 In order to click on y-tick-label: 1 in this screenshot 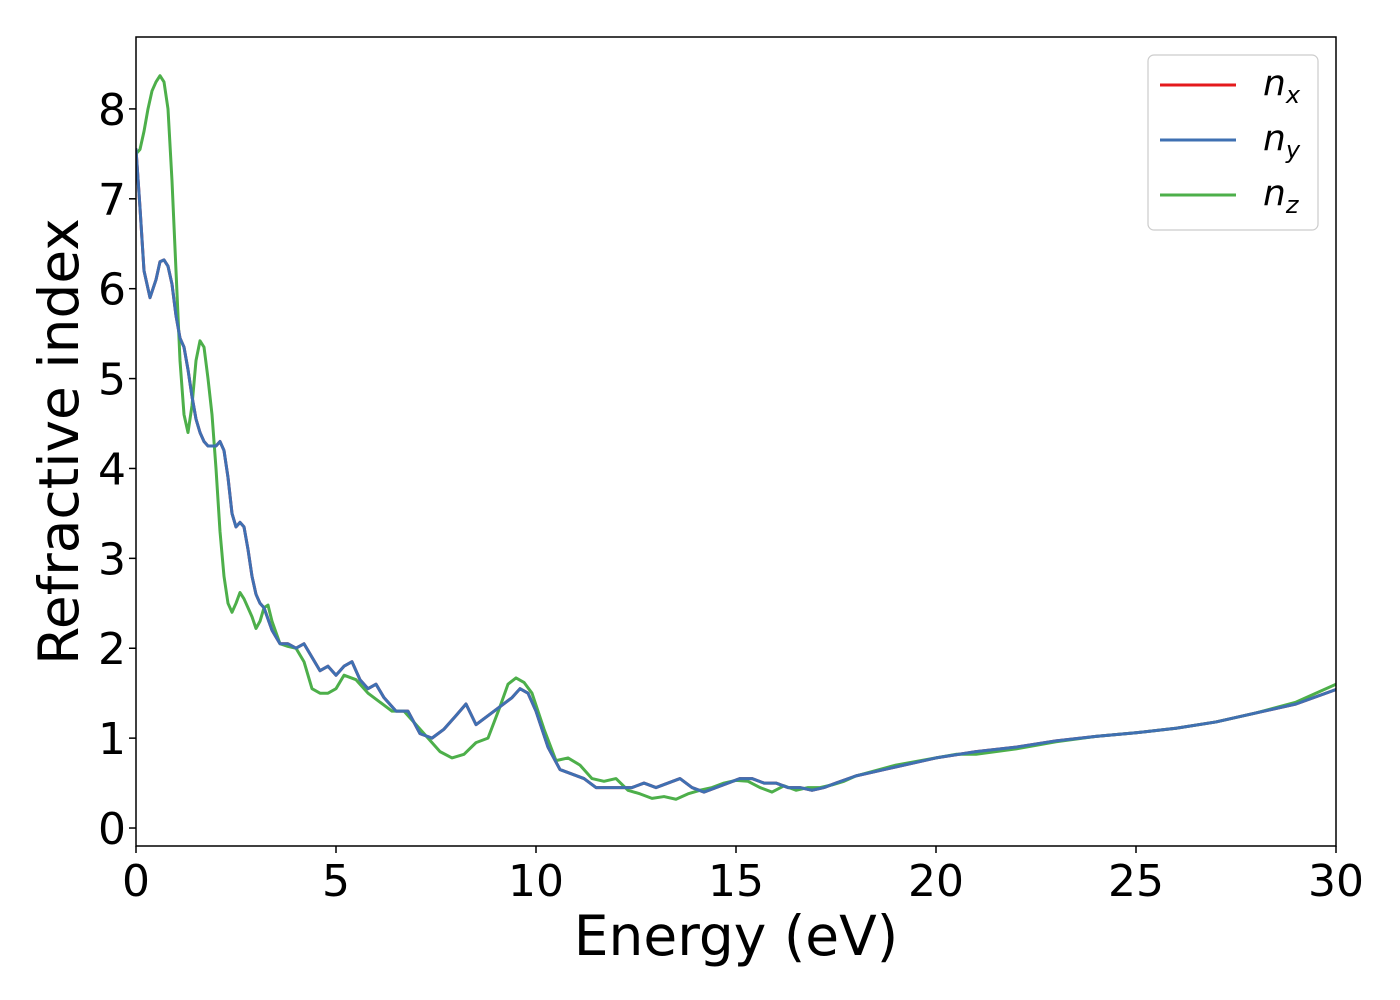, I will do `click(112, 739)`.